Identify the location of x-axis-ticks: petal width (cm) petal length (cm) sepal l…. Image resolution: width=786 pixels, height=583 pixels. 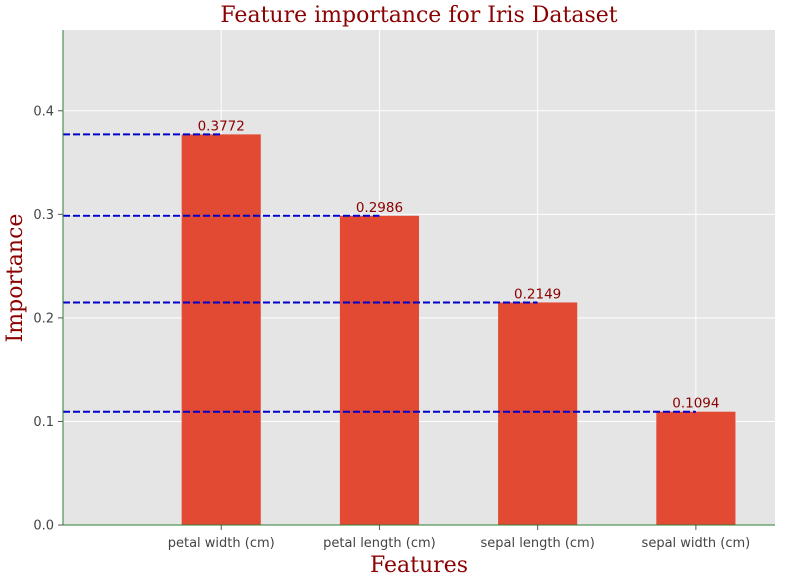
(459, 538).